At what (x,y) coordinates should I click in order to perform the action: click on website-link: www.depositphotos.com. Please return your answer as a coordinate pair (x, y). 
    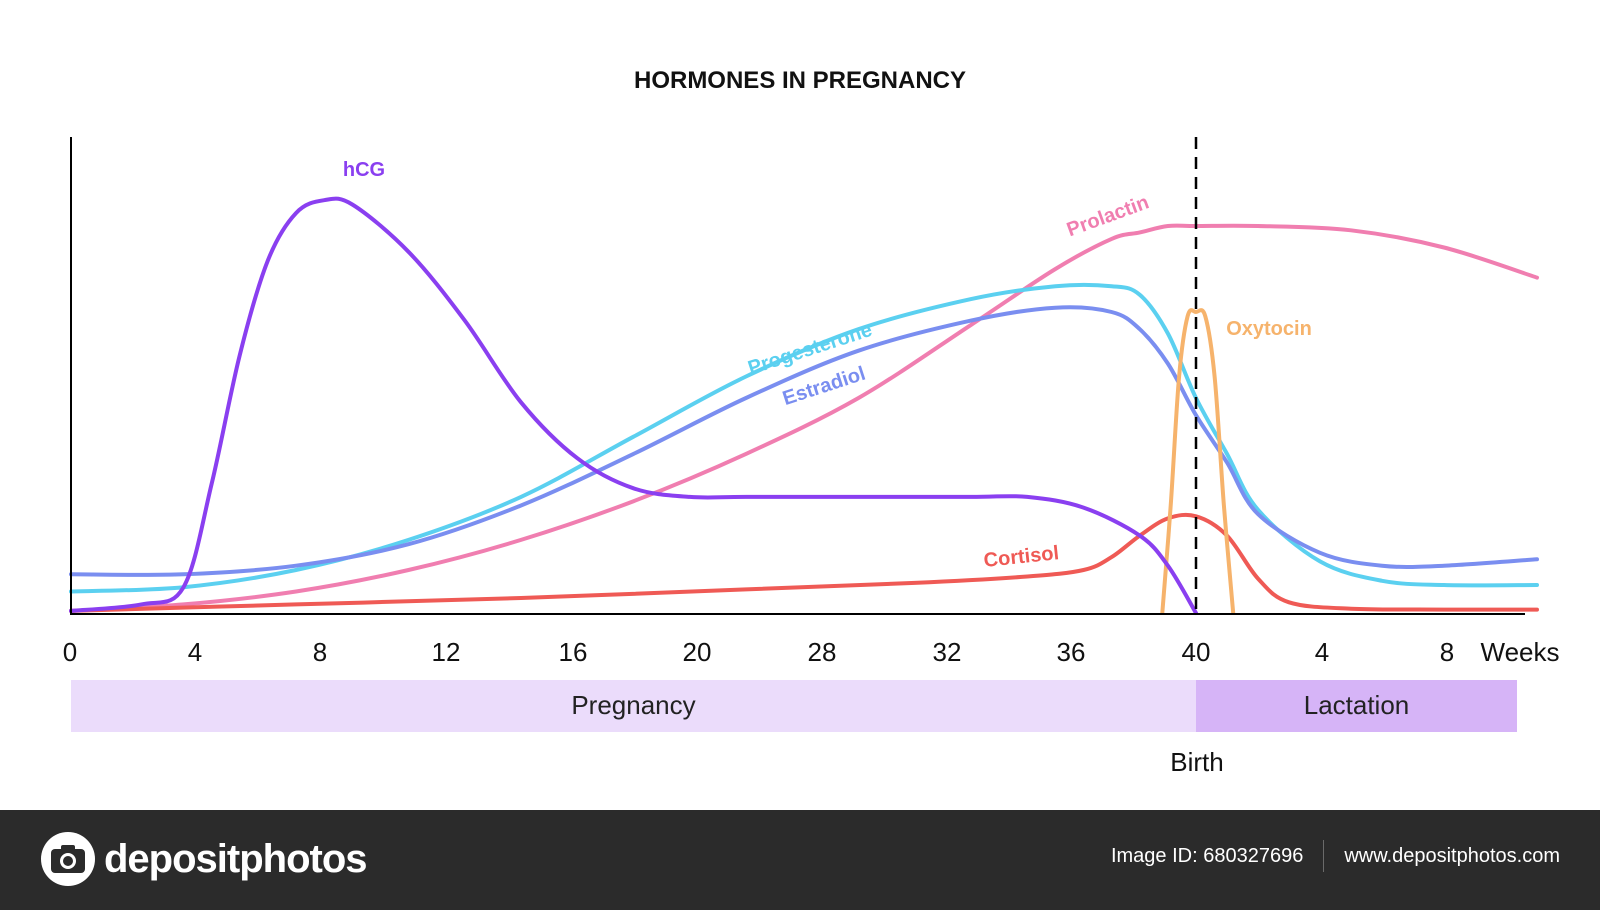
    Looking at the image, I should click on (1452, 855).